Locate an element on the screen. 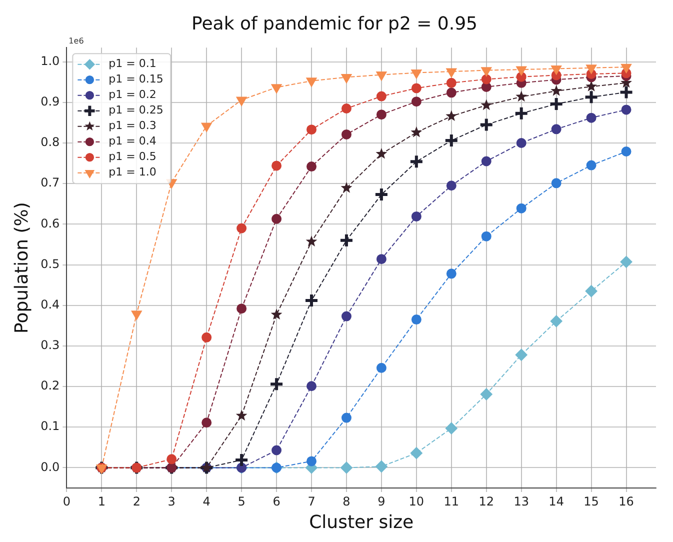 The image size is (673, 542). x-tick-label: 12 is located at coordinates (486, 501).